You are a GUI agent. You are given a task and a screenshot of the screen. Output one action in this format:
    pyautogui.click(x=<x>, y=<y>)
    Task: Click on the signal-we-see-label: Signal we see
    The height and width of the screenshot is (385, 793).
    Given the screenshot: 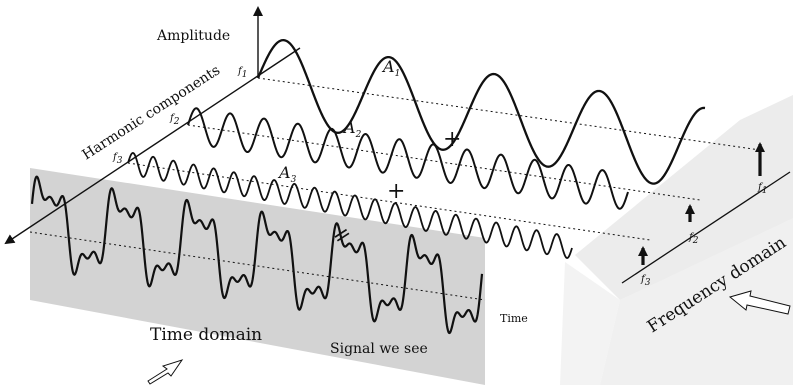 What is the action you would take?
    pyautogui.click(x=379, y=349)
    